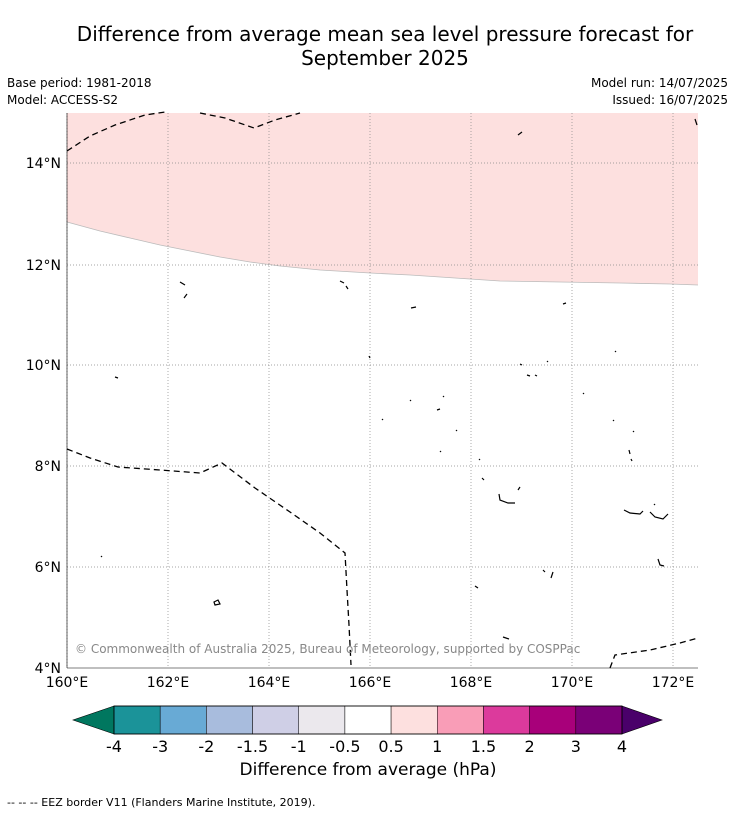 This screenshot has width=736, height=816. I want to click on issued-date: Issued: 16/07/2025, so click(670, 100).